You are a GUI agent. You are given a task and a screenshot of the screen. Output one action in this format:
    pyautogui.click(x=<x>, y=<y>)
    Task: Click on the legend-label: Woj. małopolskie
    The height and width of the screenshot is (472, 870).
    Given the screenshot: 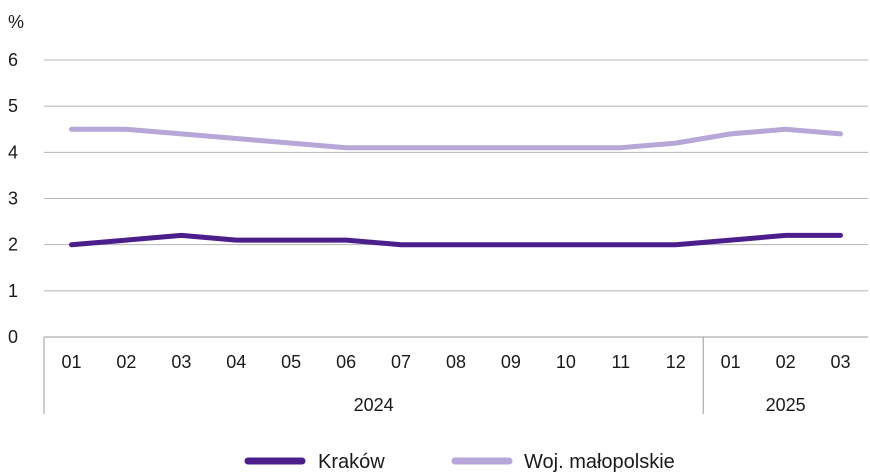 What is the action you would take?
    pyautogui.click(x=599, y=461)
    